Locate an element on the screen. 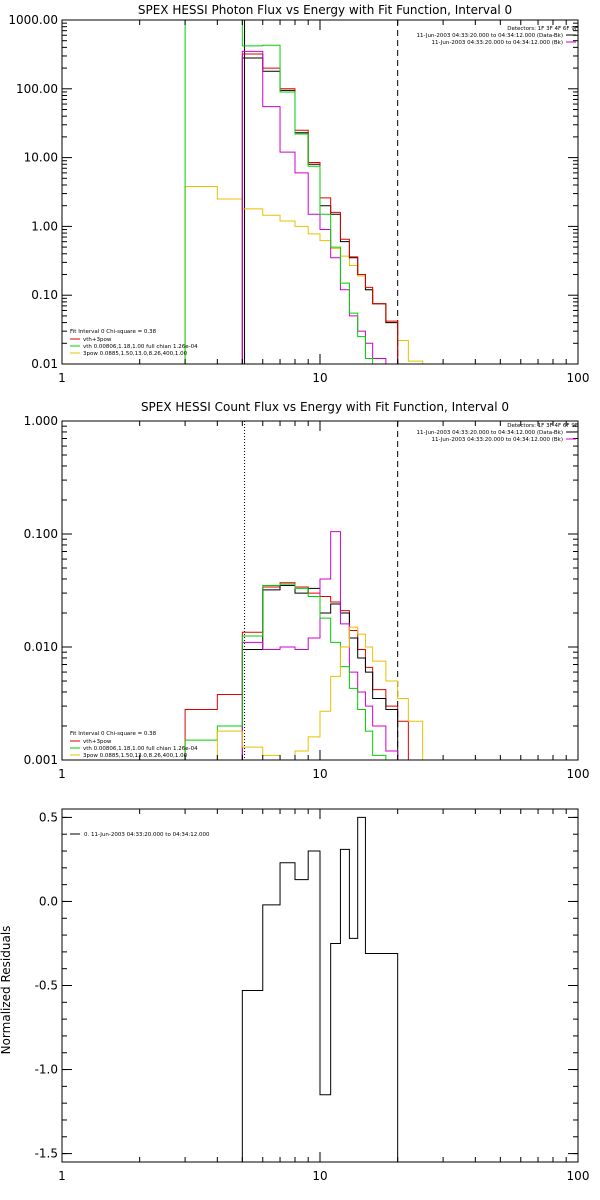 Image resolution: width=600 pixels, height=1200 pixels. panel-2-ytick-label-0: -1.5 is located at coordinates (46, 1154).